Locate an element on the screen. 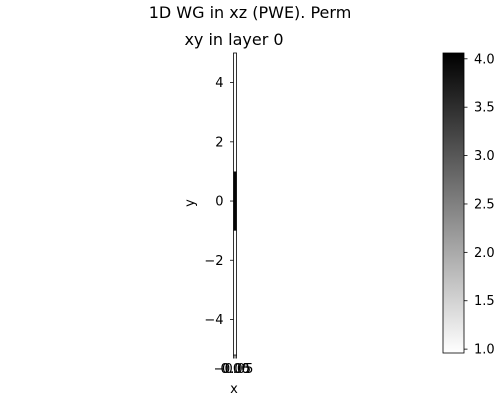 This screenshot has height=400, width=500. x-tick-label: −0.05 is located at coordinates (234, 369).